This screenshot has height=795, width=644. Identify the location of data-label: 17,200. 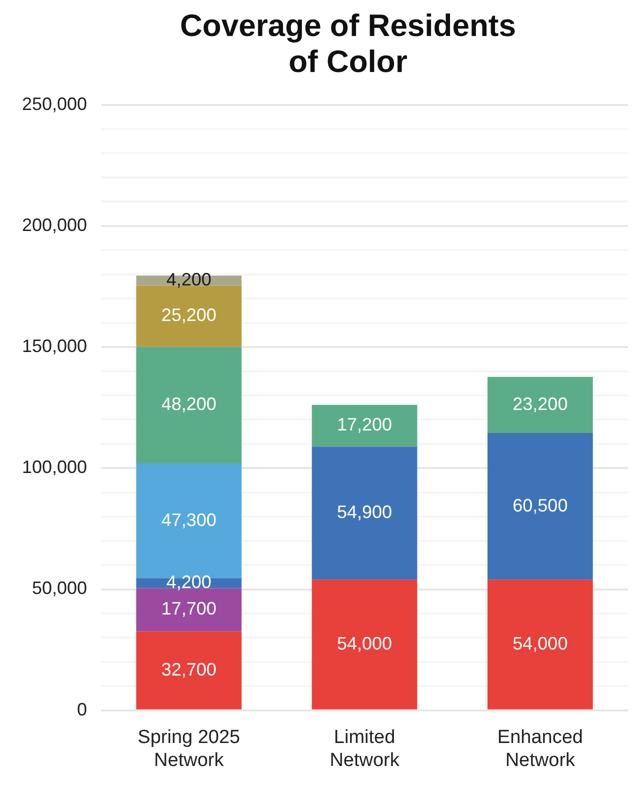
(364, 424).